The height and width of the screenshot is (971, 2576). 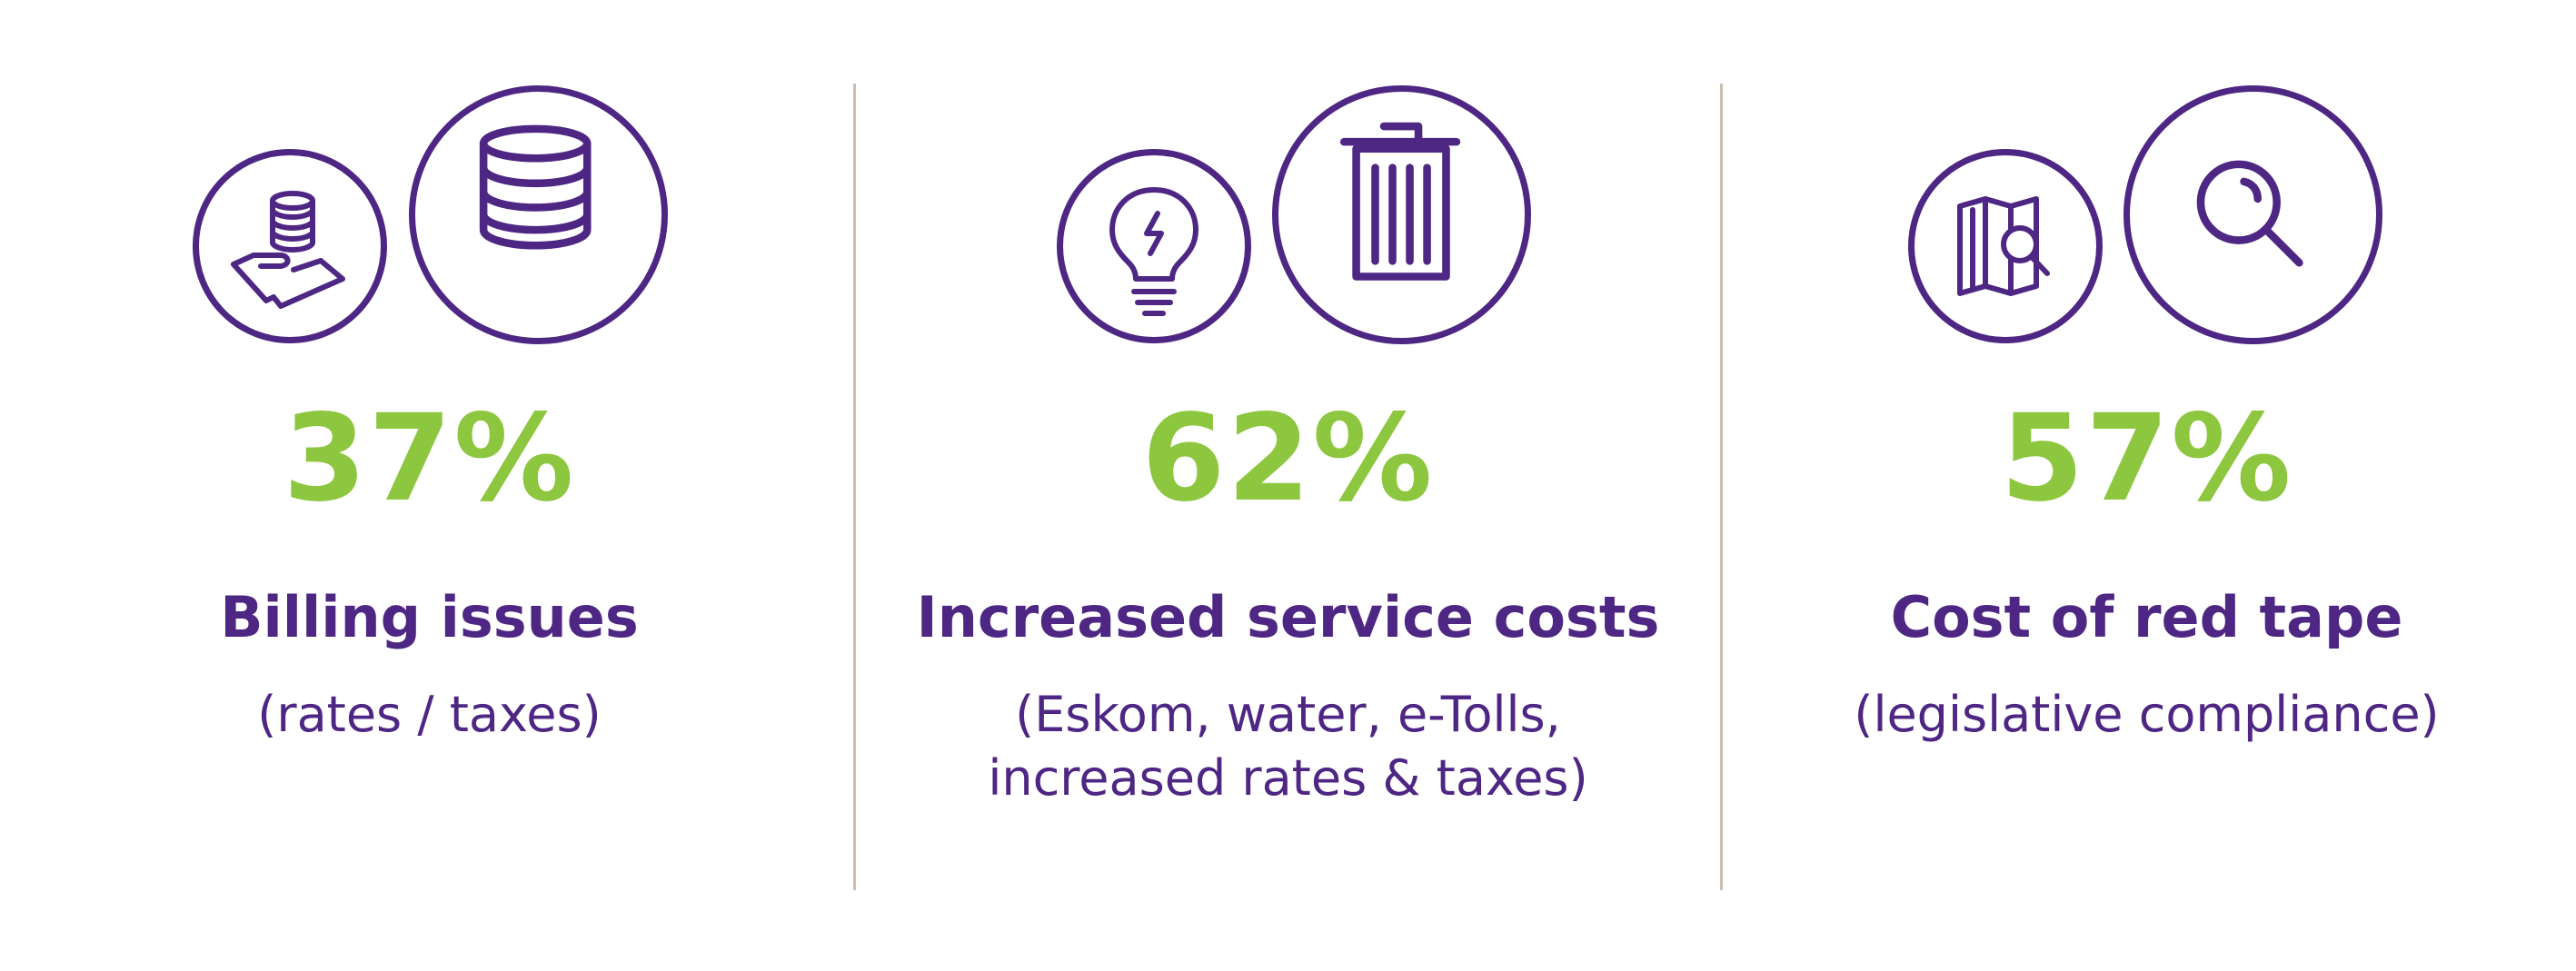 I want to click on lightbulb-icon, so click(x=1154, y=246).